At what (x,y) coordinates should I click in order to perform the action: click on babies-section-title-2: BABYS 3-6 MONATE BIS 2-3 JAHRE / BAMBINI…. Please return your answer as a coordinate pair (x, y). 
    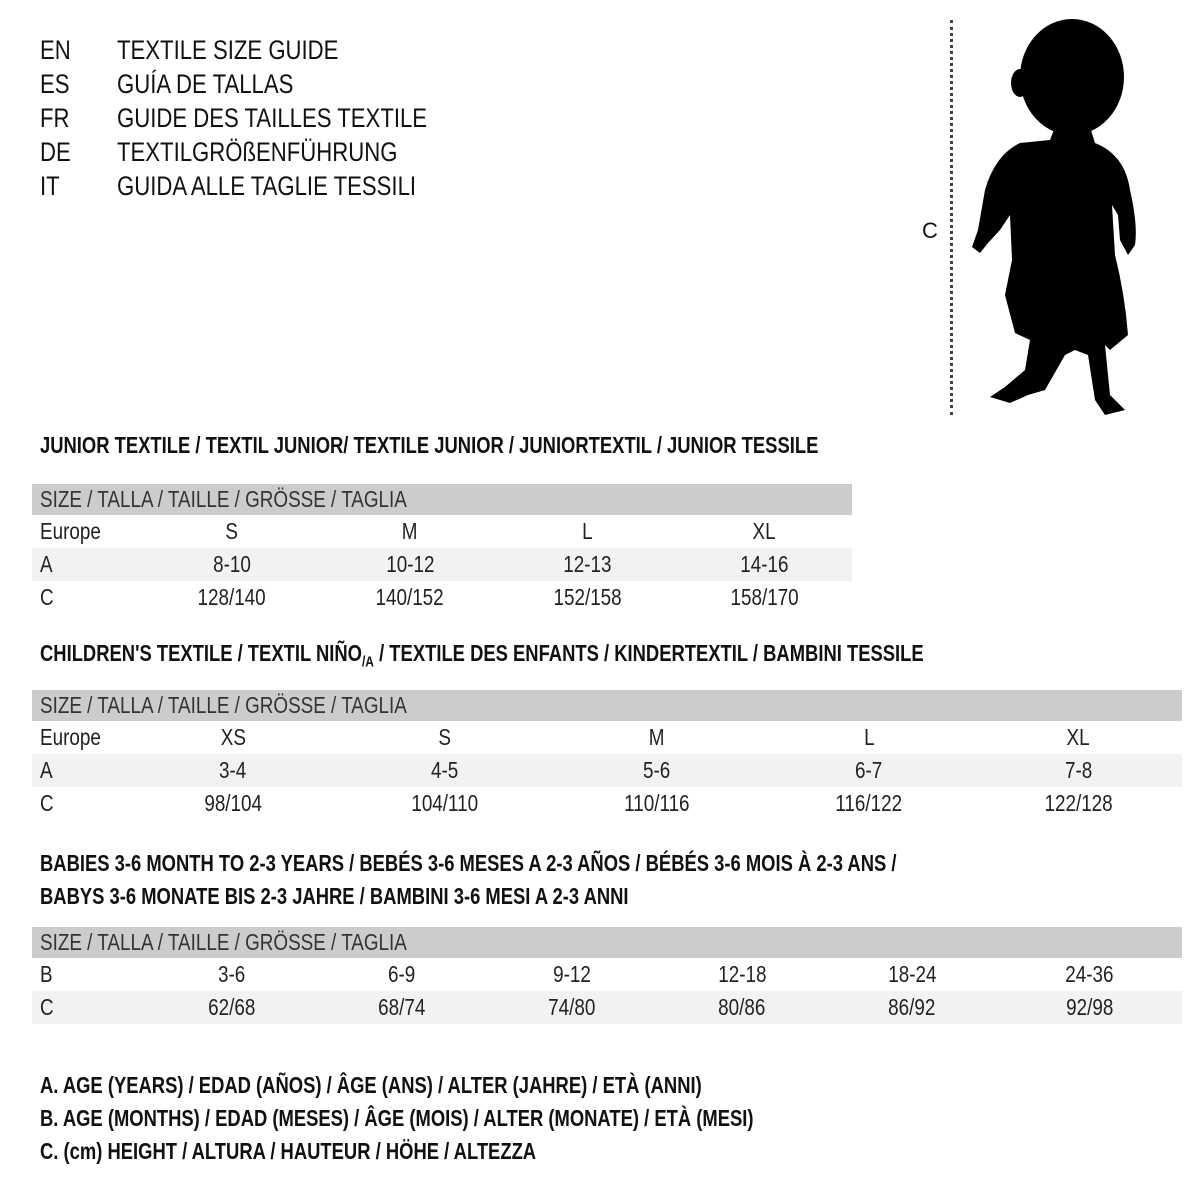
    Looking at the image, I should click on (408, 896).